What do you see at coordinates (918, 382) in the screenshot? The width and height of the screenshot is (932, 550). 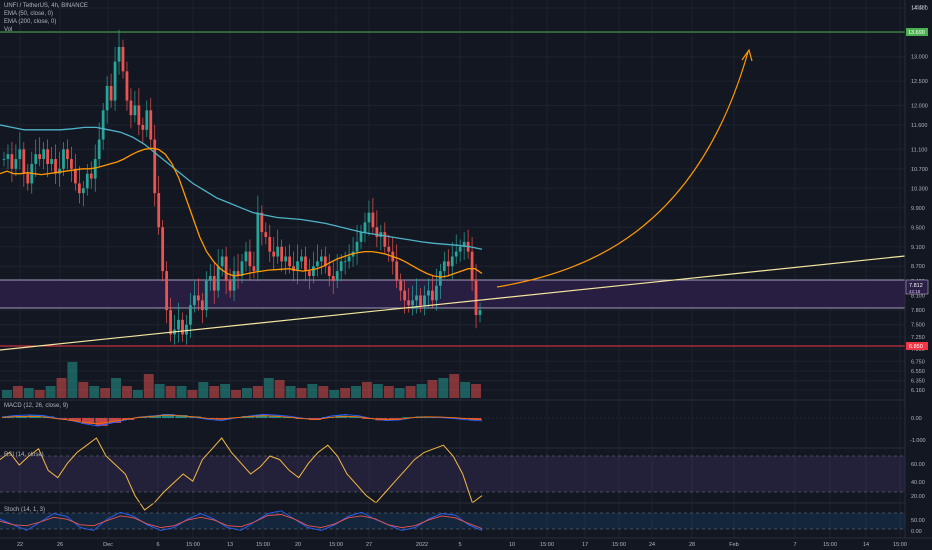 I see `price-tick-label: 6.350` at bounding box center [918, 382].